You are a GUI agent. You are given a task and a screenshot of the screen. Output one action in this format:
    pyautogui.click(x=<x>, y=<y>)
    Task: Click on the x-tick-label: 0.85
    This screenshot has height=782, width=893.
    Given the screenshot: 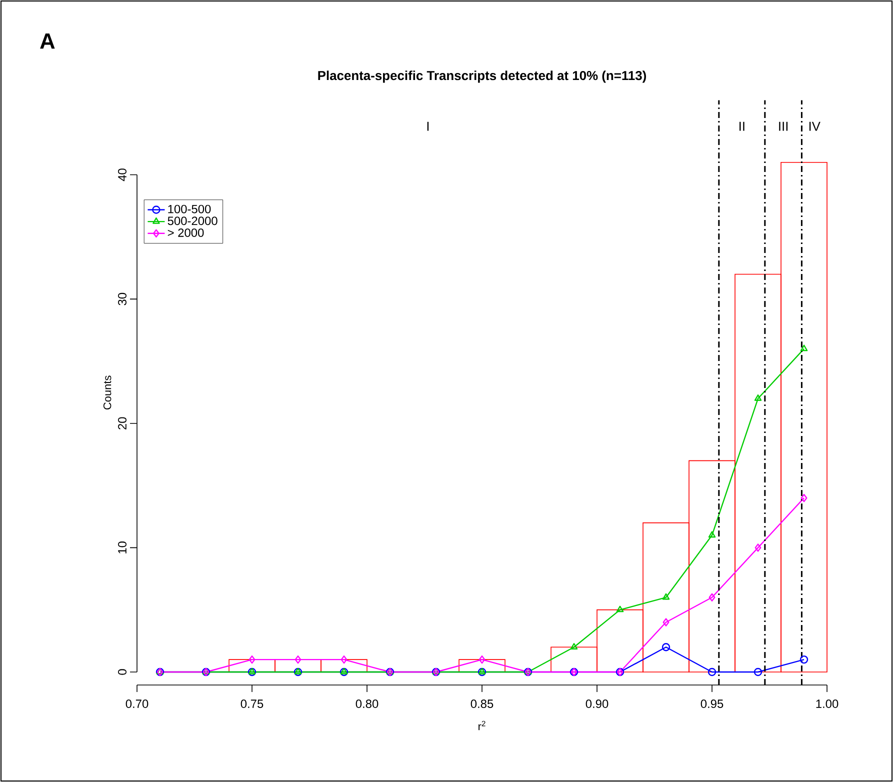 What is the action you would take?
    pyautogui.click(x=482, y=704)
    